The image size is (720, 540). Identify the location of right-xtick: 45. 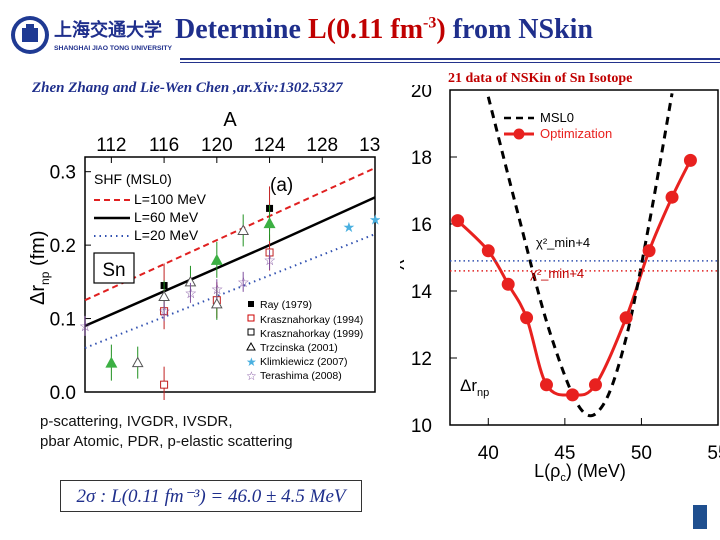
(564, 453).